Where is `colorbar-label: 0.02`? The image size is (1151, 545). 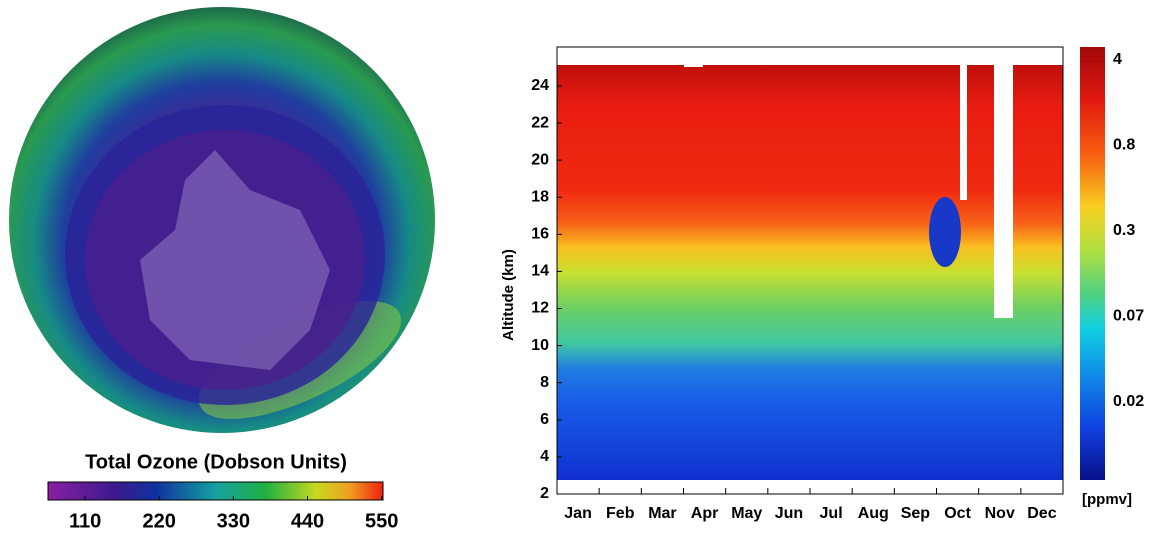 colorbar-label: 0.02 is located at coordinates (1128, 401).